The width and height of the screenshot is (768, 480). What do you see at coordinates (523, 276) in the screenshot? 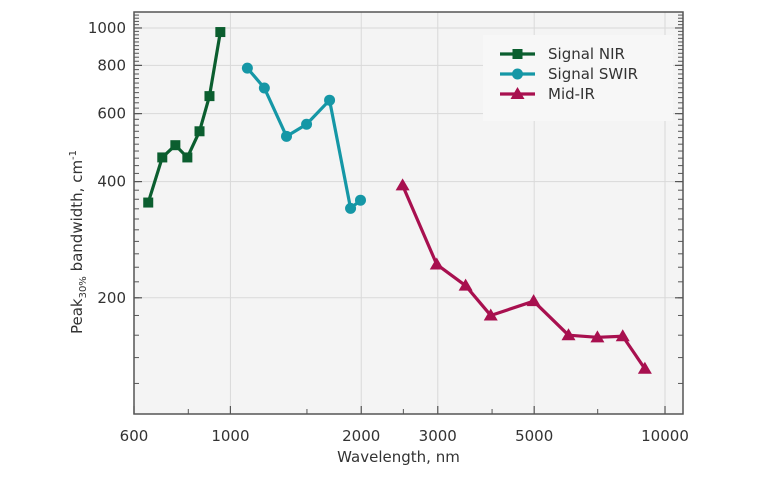
I see `series-mid-ir` at bounding box center [523, 276].